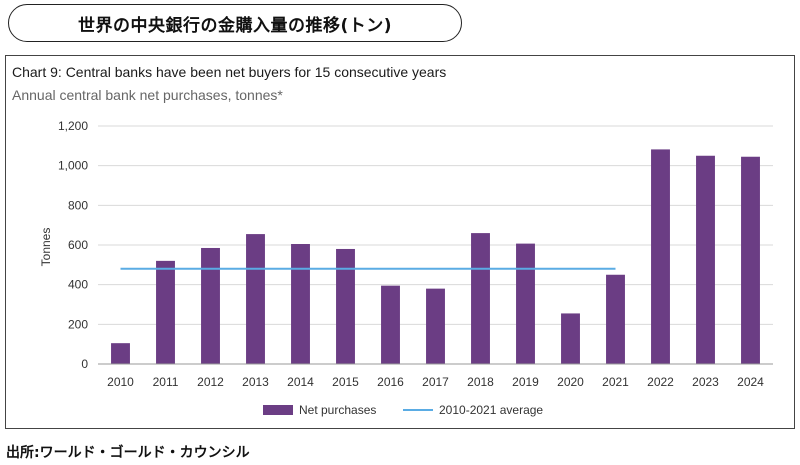  What do you see at coordinates (120, 353) in the screenshot?
I see `bar-2010` at bounding box center [120, 353].